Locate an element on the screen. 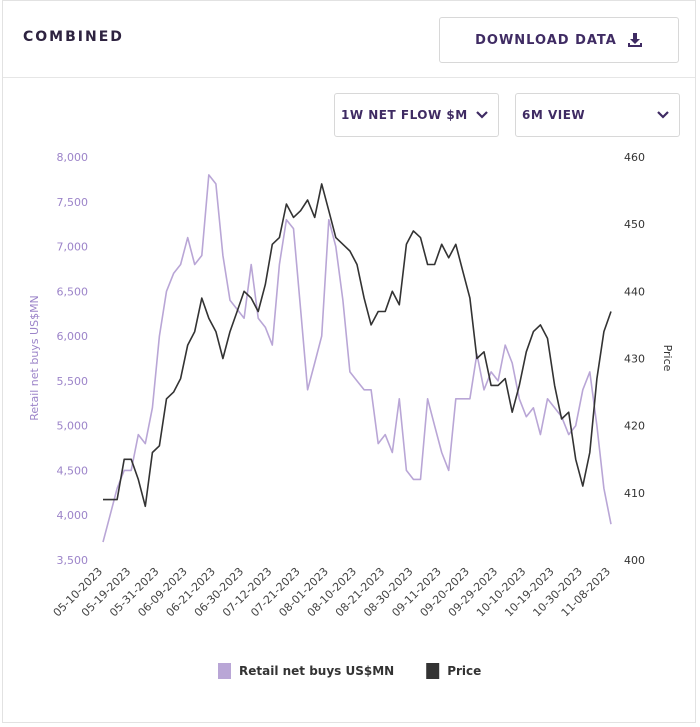  download-button: DOWNLOAD DATA is located at coordinates (559, 40).